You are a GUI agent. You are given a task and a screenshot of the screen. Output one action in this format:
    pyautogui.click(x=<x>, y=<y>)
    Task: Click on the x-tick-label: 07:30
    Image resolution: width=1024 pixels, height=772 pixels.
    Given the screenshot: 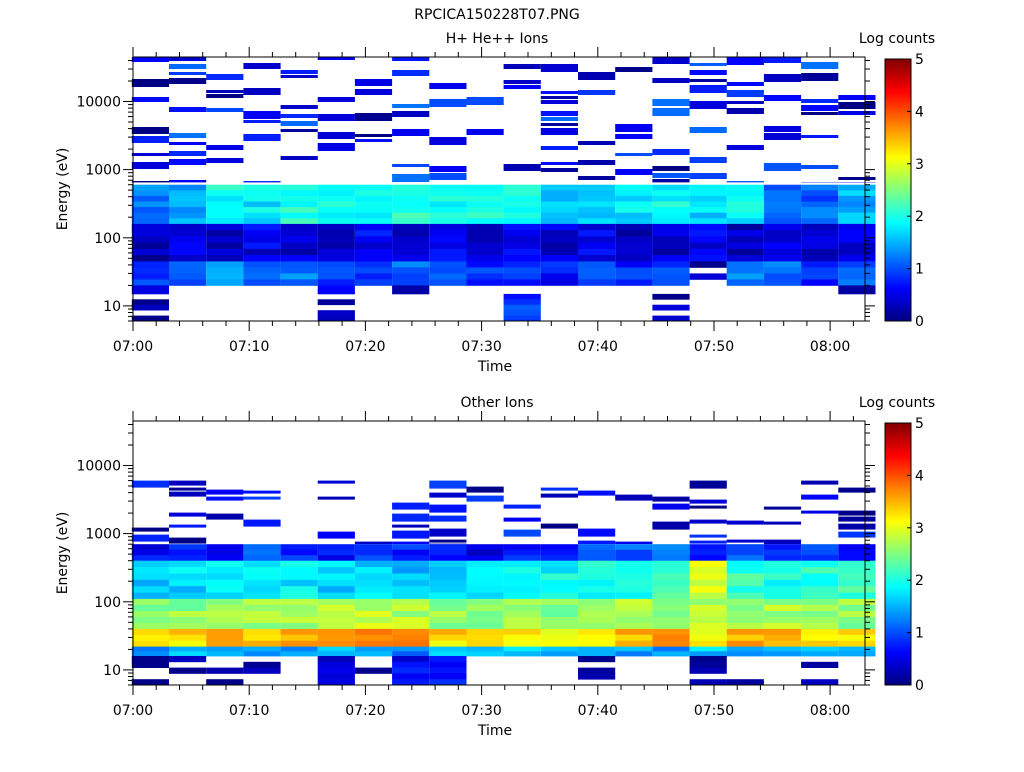 What is the action you would take?
    pyautogui.click(x=481, y=711)
    